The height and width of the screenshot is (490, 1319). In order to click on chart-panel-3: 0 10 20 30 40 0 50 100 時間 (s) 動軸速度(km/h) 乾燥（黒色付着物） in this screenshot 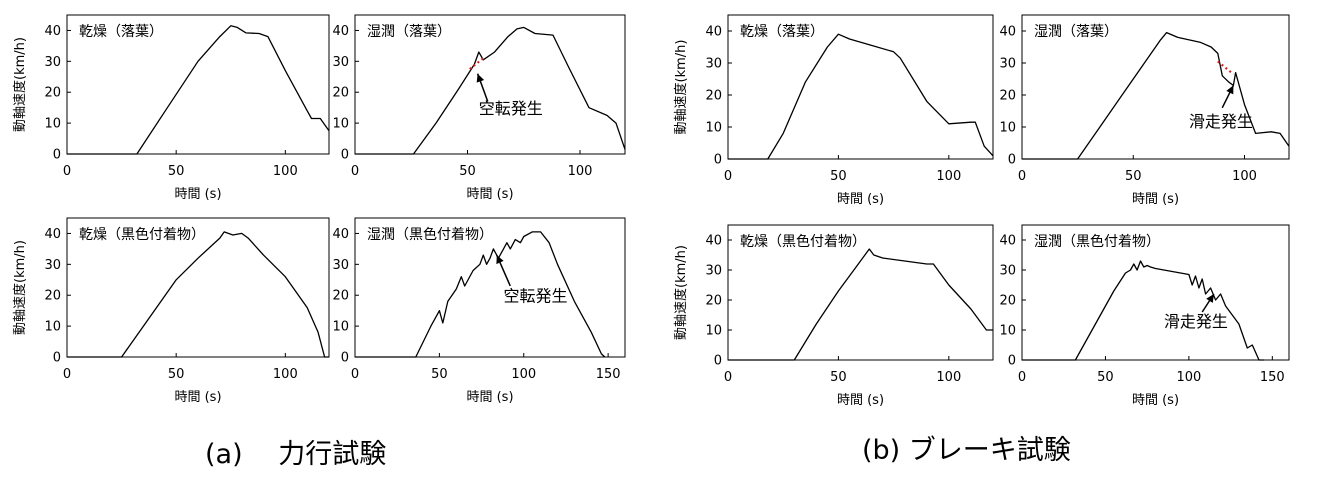, I will do `click(171, 311)`.